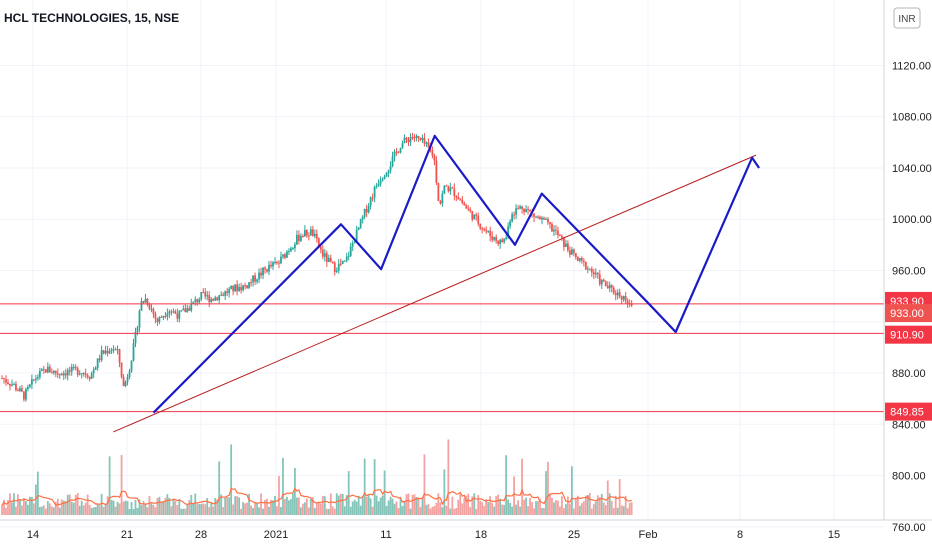 This screenshot has height=550, width=932. I want to click on currency-label: INR, so click(906, 19).